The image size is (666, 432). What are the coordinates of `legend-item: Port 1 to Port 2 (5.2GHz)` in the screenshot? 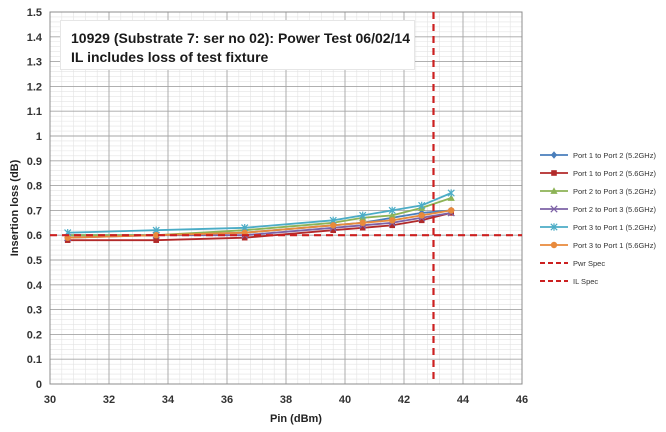 It's located at (598, 155).